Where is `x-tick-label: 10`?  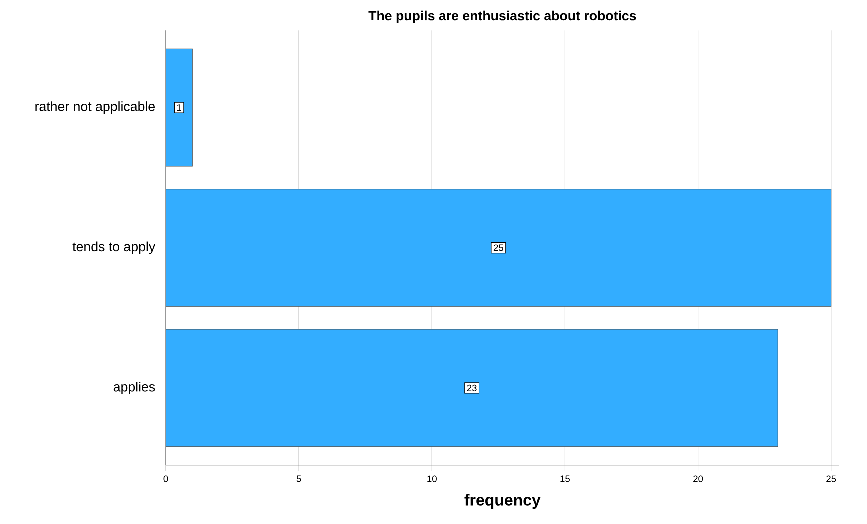
x-tick-label: 10 is located at coordinates (432, 479).